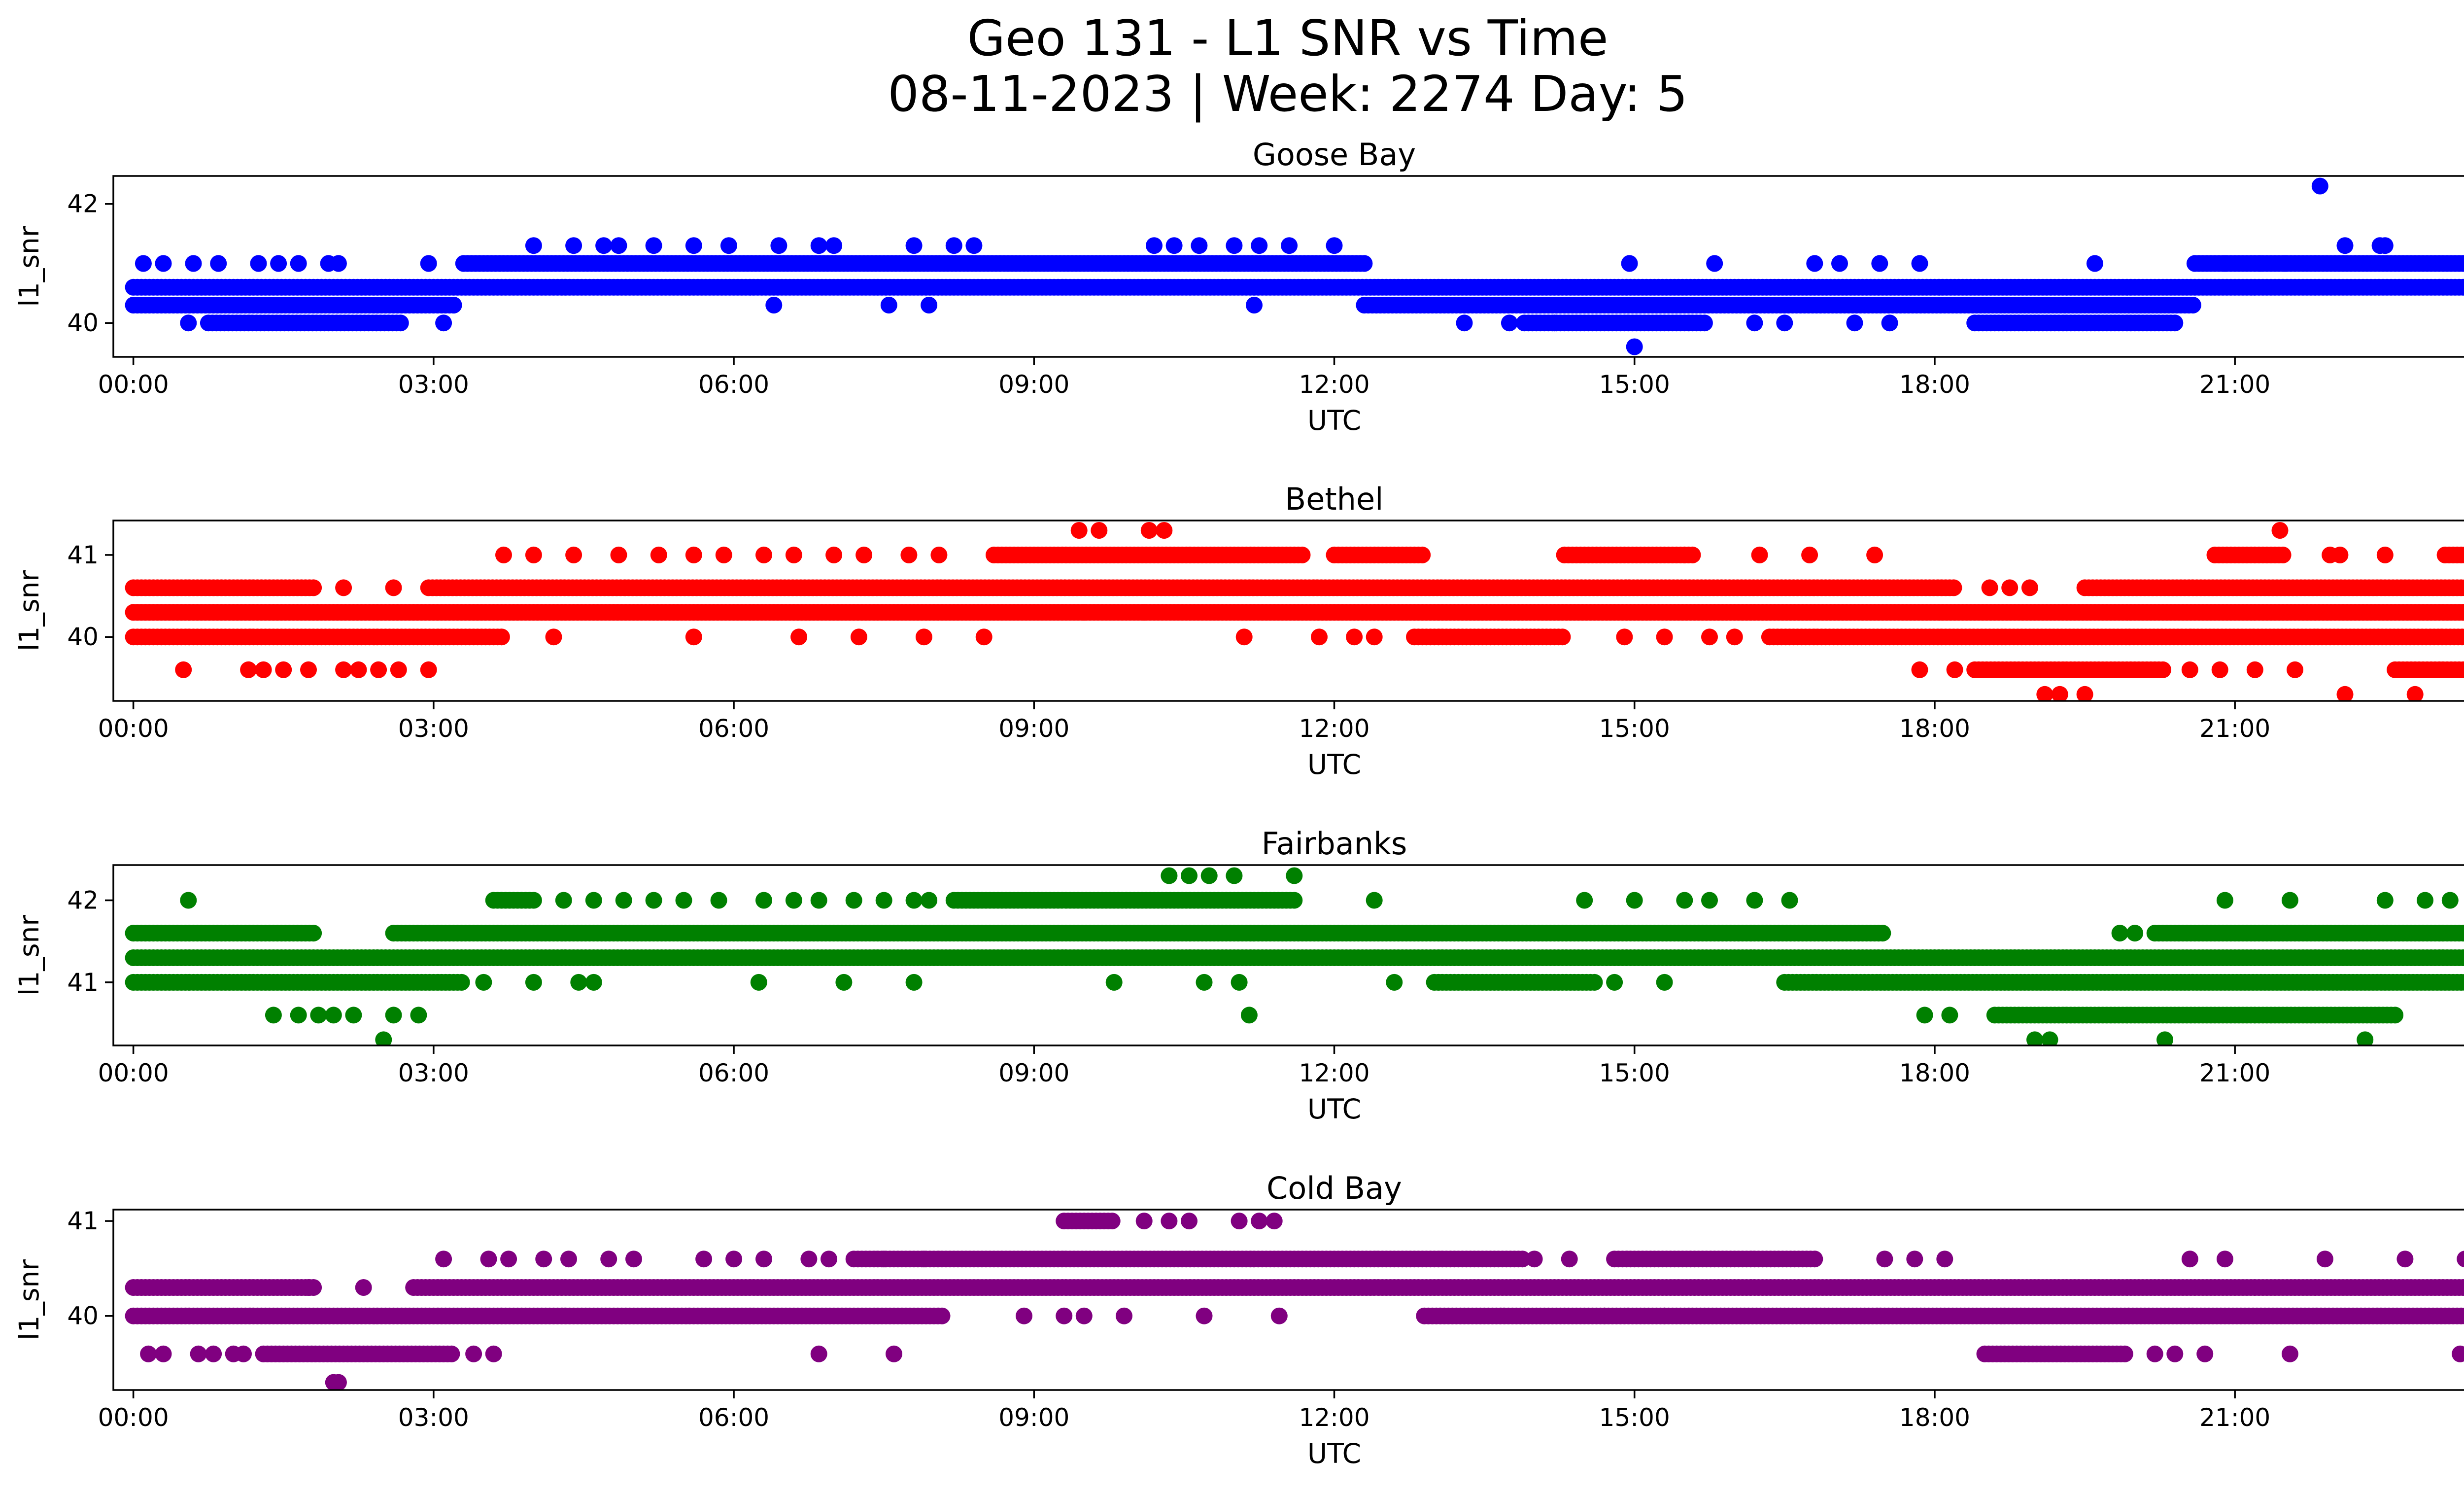 Image resolution: width=2464 pixels, height=1495 pixels. What do you see at coordinates (1334, 1188) in the screenshot?
I see `subplot-title: Cold Bay` at bounding box center [1334, 1188].